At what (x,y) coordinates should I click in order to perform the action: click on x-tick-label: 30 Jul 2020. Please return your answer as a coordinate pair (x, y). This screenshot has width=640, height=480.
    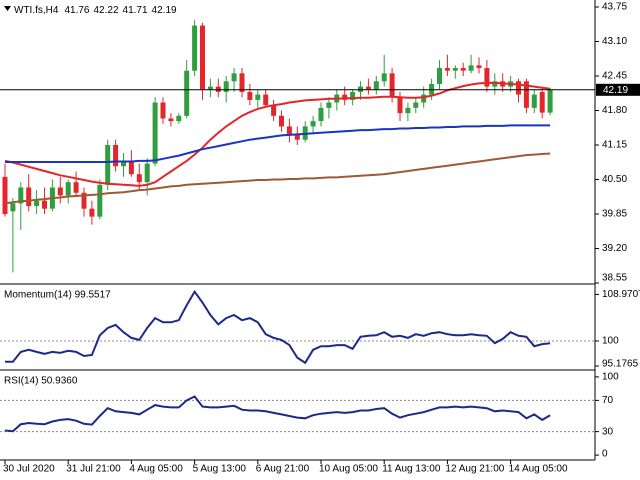
    Looking at the image, I should click on (29, 469).